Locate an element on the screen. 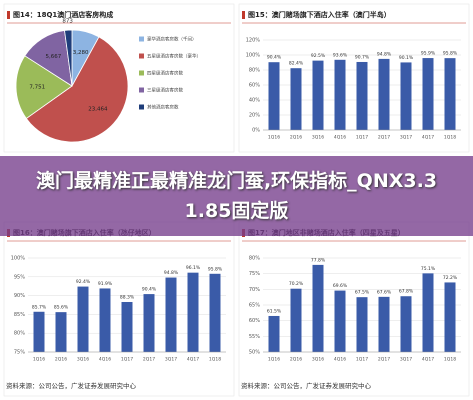 The width and height of the screenshot is (473, 400). value-label: 88.3% is located at coordinates (127, 297).